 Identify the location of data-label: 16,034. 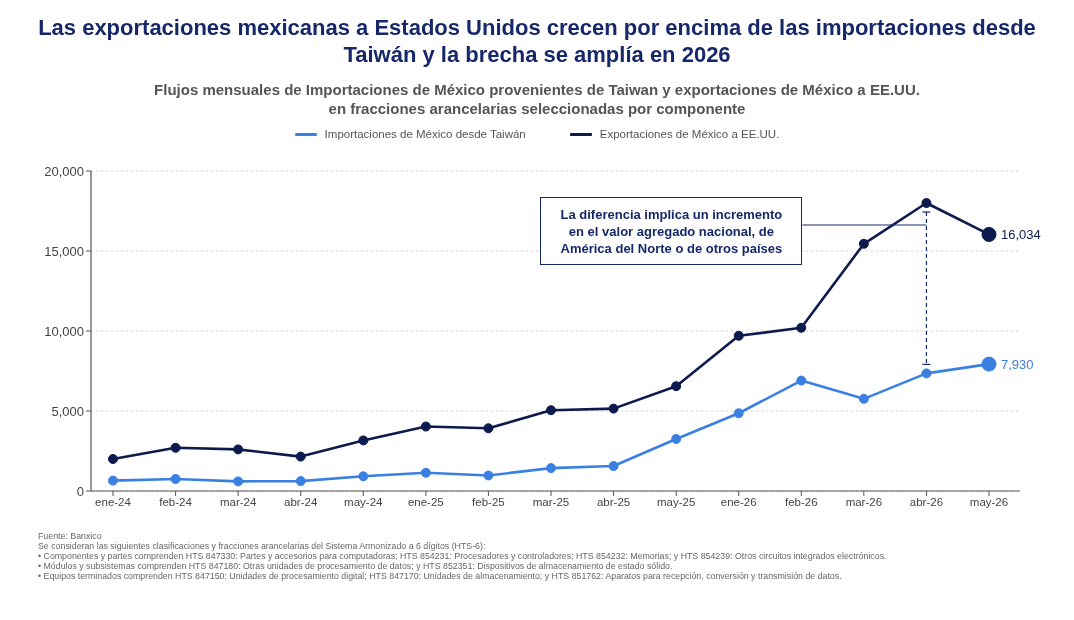
(1021, 235).